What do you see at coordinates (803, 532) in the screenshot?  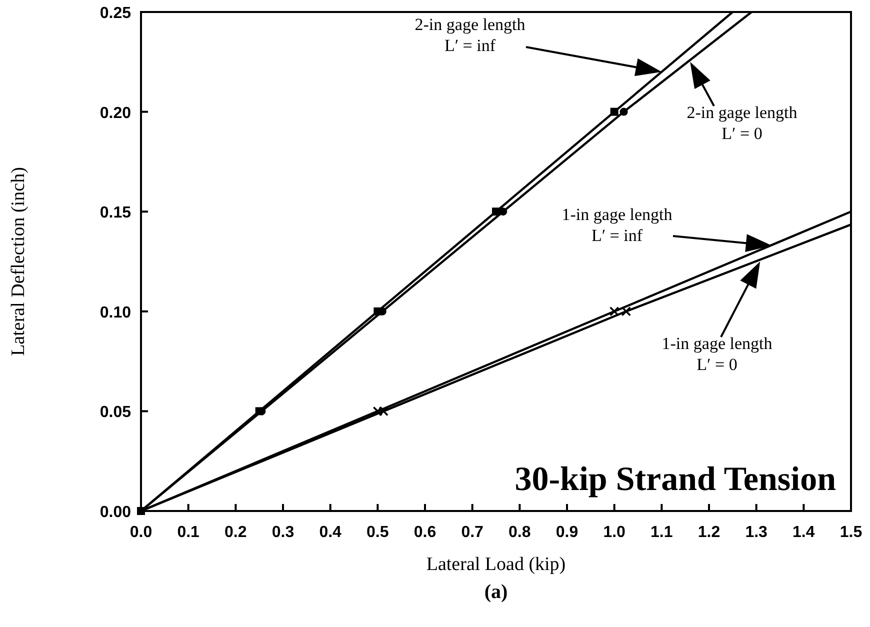 I see `x-tick-label: 1.4` at bounding box center [803, 532].